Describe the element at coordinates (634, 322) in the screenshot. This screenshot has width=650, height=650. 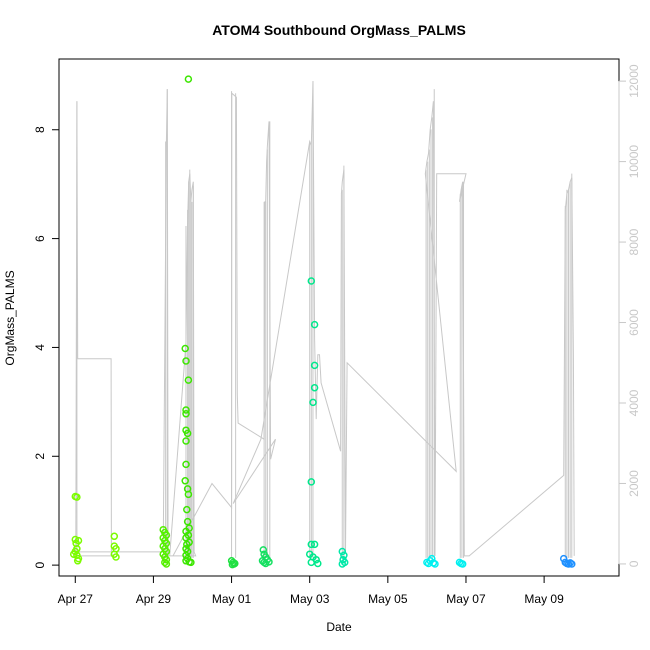
I see `y-right-tick-label: 6000` at that location.